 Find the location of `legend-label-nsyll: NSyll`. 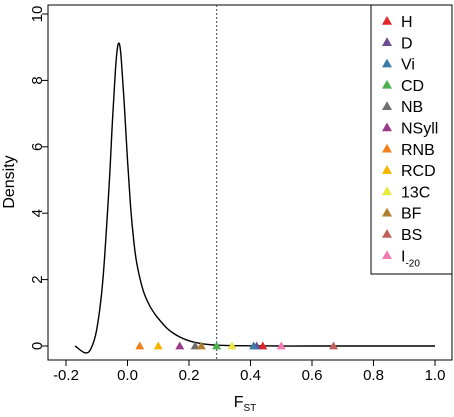

legend-label-nsyll: NSyll is located at coordinates (419, 129).